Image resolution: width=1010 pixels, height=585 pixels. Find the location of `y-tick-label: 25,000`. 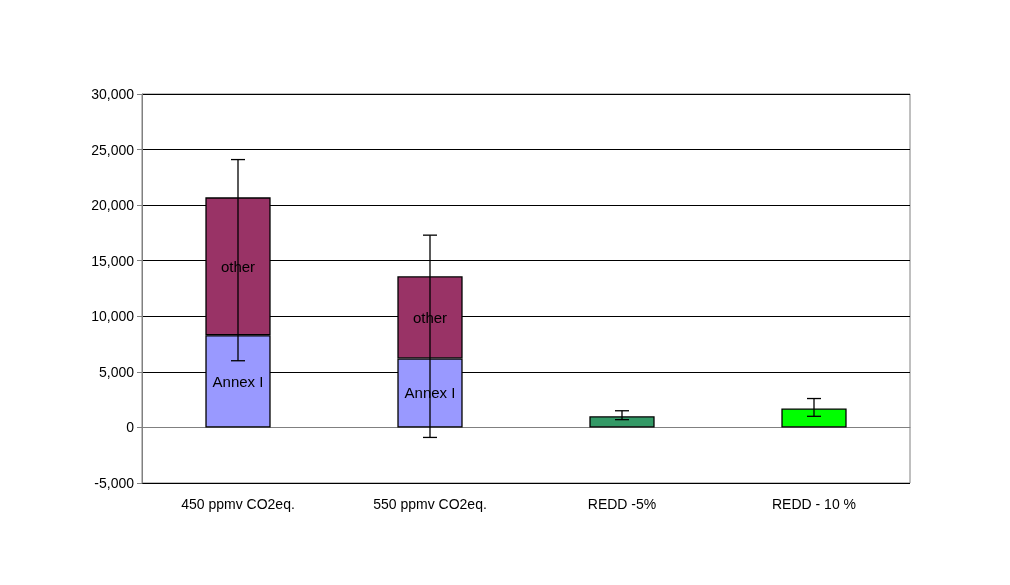

y-tick-label: 25,000 is located at coordinates (113, 149).